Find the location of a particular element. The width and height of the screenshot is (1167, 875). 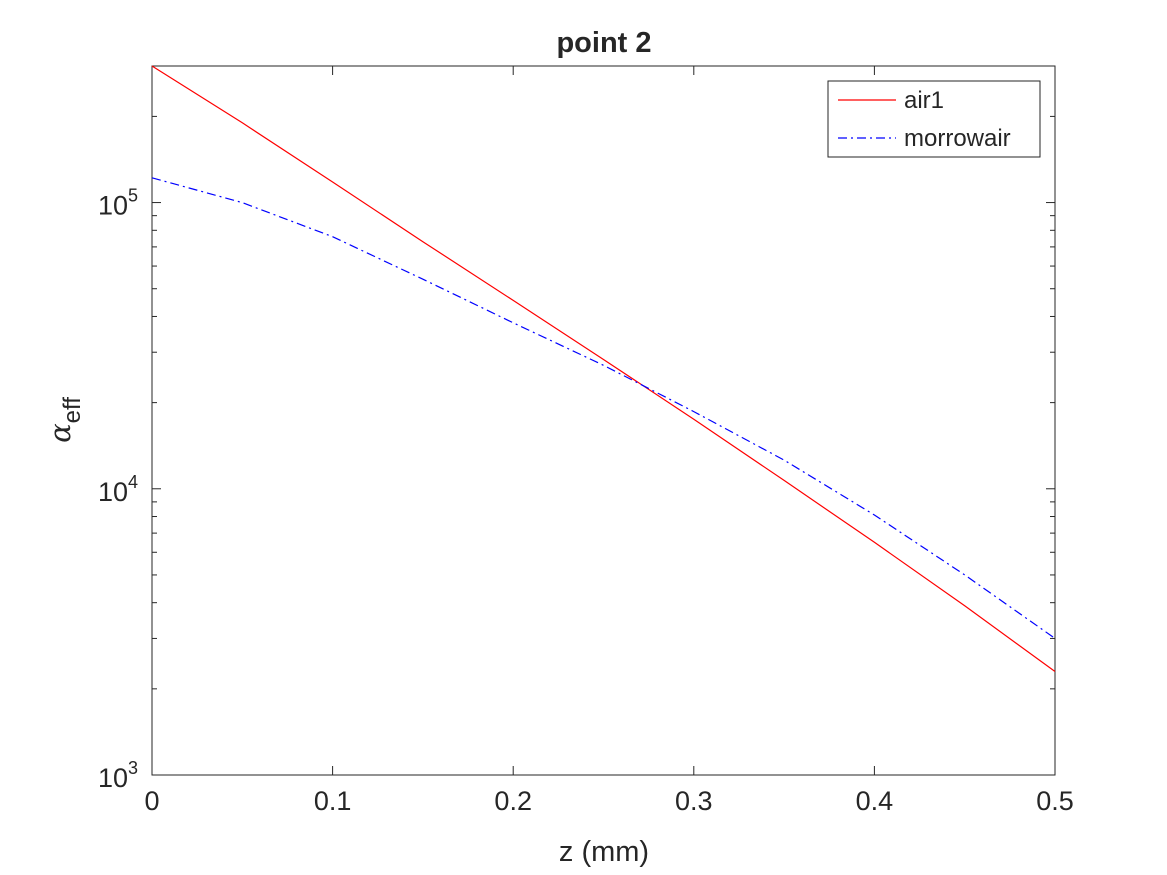

svg-text: αeff is located at coordinates (64, 420).